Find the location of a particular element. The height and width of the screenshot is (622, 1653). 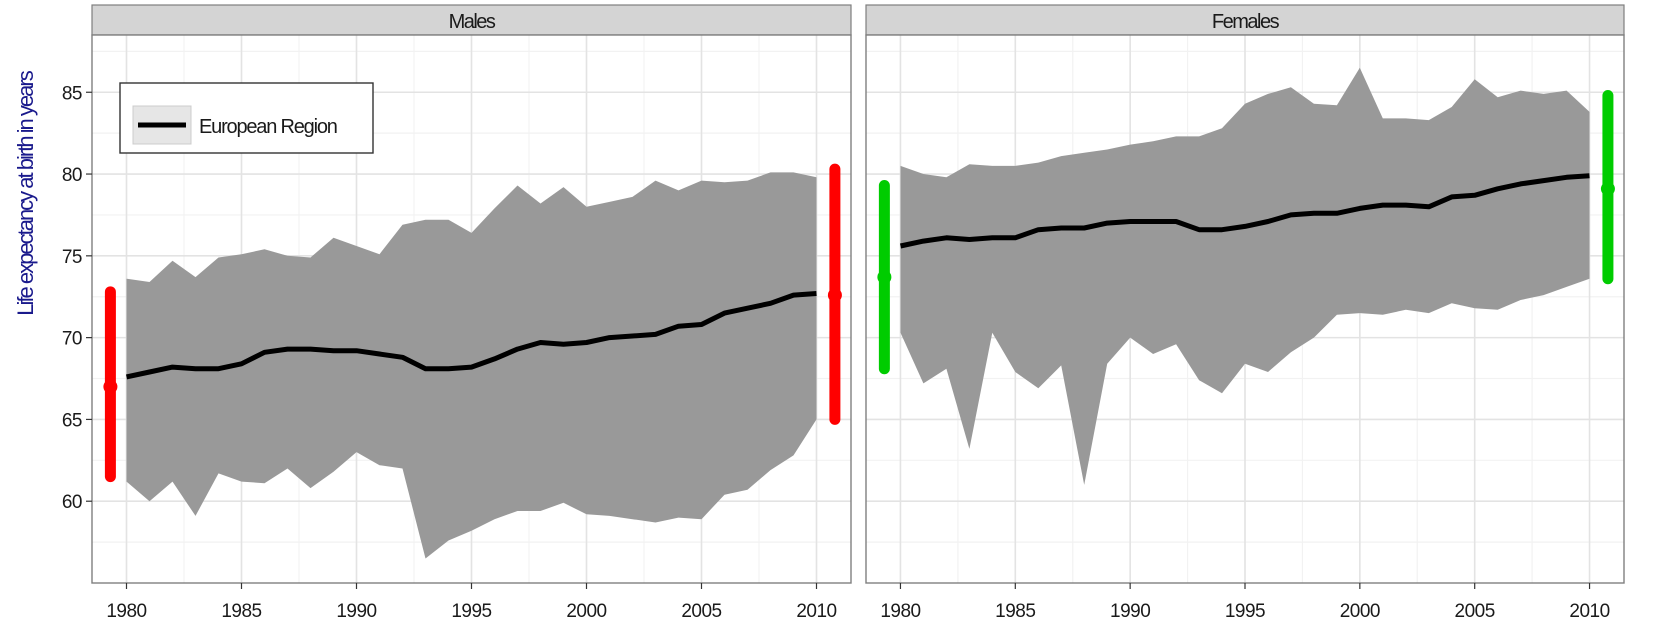

y-axis-label: Life expectancy at birth in years is located at coordinates (25, 192).